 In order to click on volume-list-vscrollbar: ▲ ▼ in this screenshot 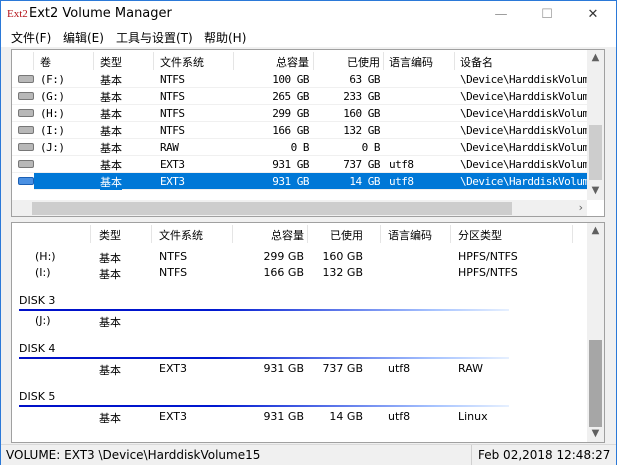, I will do `click(595, 125)`.